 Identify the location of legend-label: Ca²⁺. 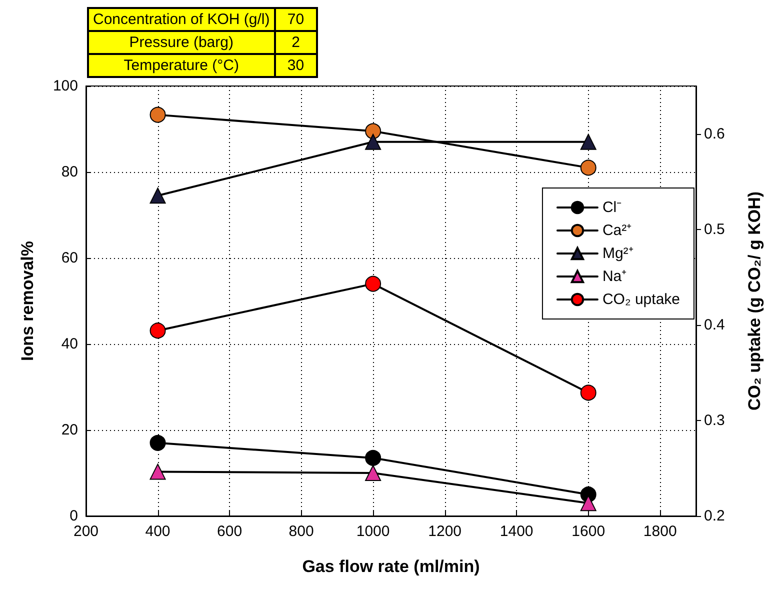
(617, 230).